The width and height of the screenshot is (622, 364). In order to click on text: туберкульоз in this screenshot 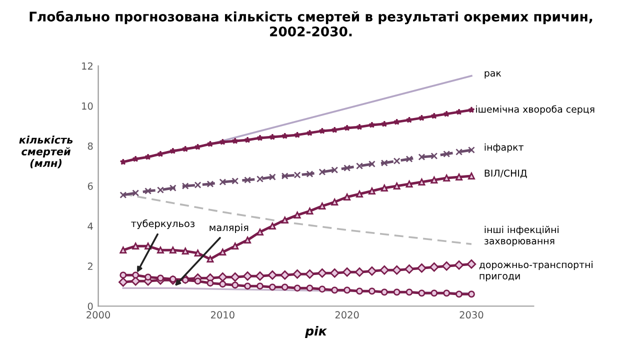, I will do `click(163, 224)`.